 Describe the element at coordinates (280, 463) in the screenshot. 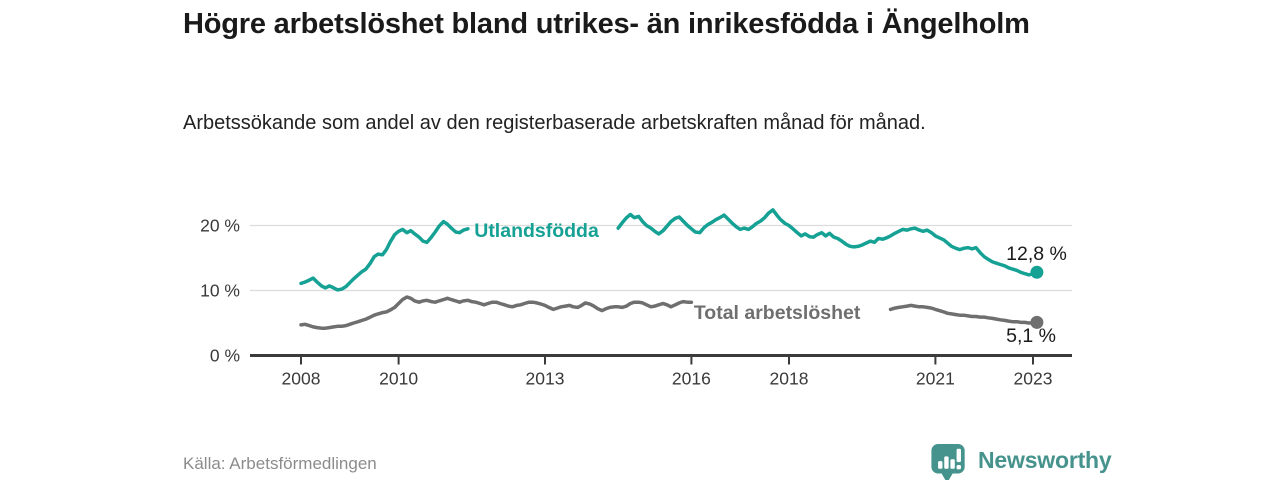

I see `source-note: Källa: Arbetsförmedlingen` at that location.